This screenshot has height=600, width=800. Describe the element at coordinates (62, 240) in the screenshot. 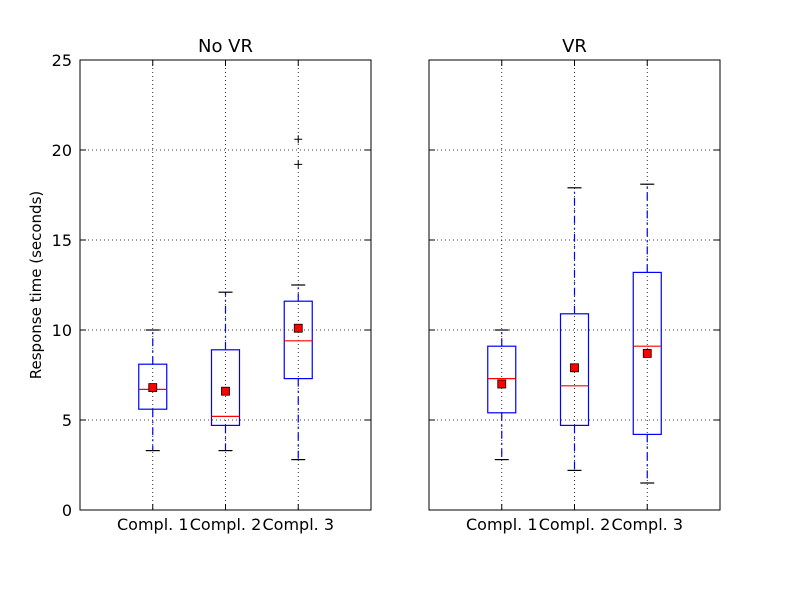

I see `y-tick-label-15: 15` at that location.